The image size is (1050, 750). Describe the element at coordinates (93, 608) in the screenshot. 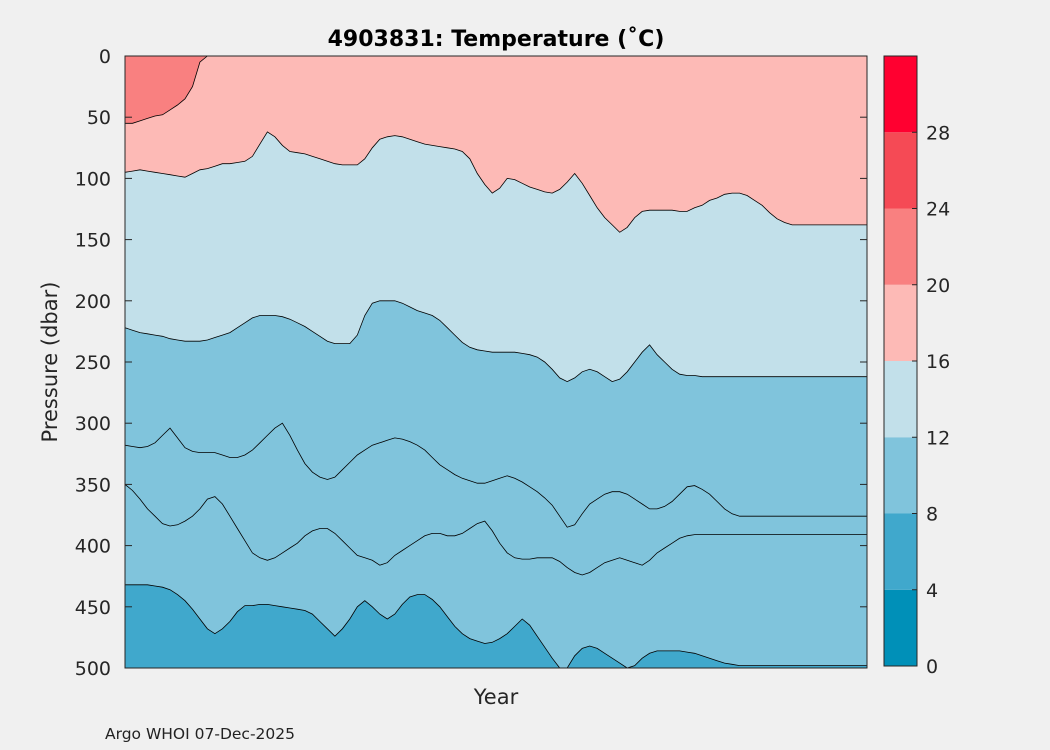

I see `y-tick-label: 450` at that location.